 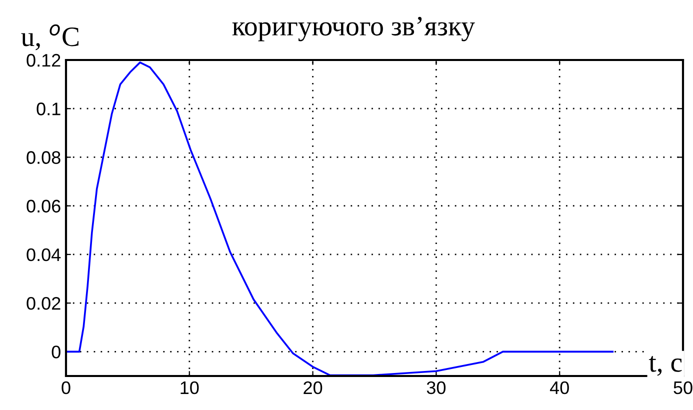 What do you see at coordinates (353, 29) in the screenshot?
I see `chart-title: коригуючого зв’язку` at bounding box center [353, 29].